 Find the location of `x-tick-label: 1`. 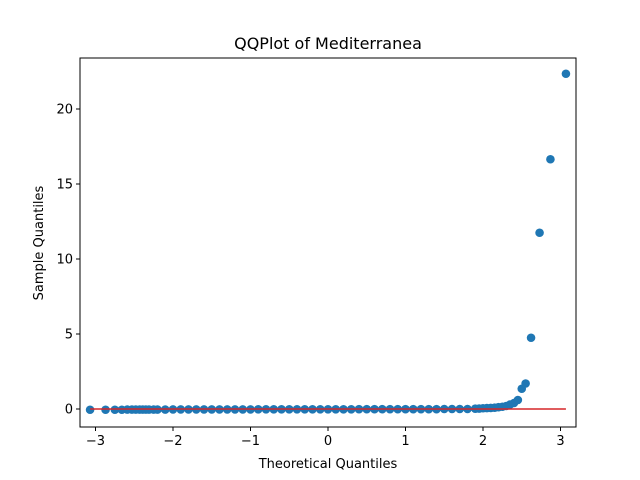

x-tick-label: 1 is located at coordinates (405, 441).